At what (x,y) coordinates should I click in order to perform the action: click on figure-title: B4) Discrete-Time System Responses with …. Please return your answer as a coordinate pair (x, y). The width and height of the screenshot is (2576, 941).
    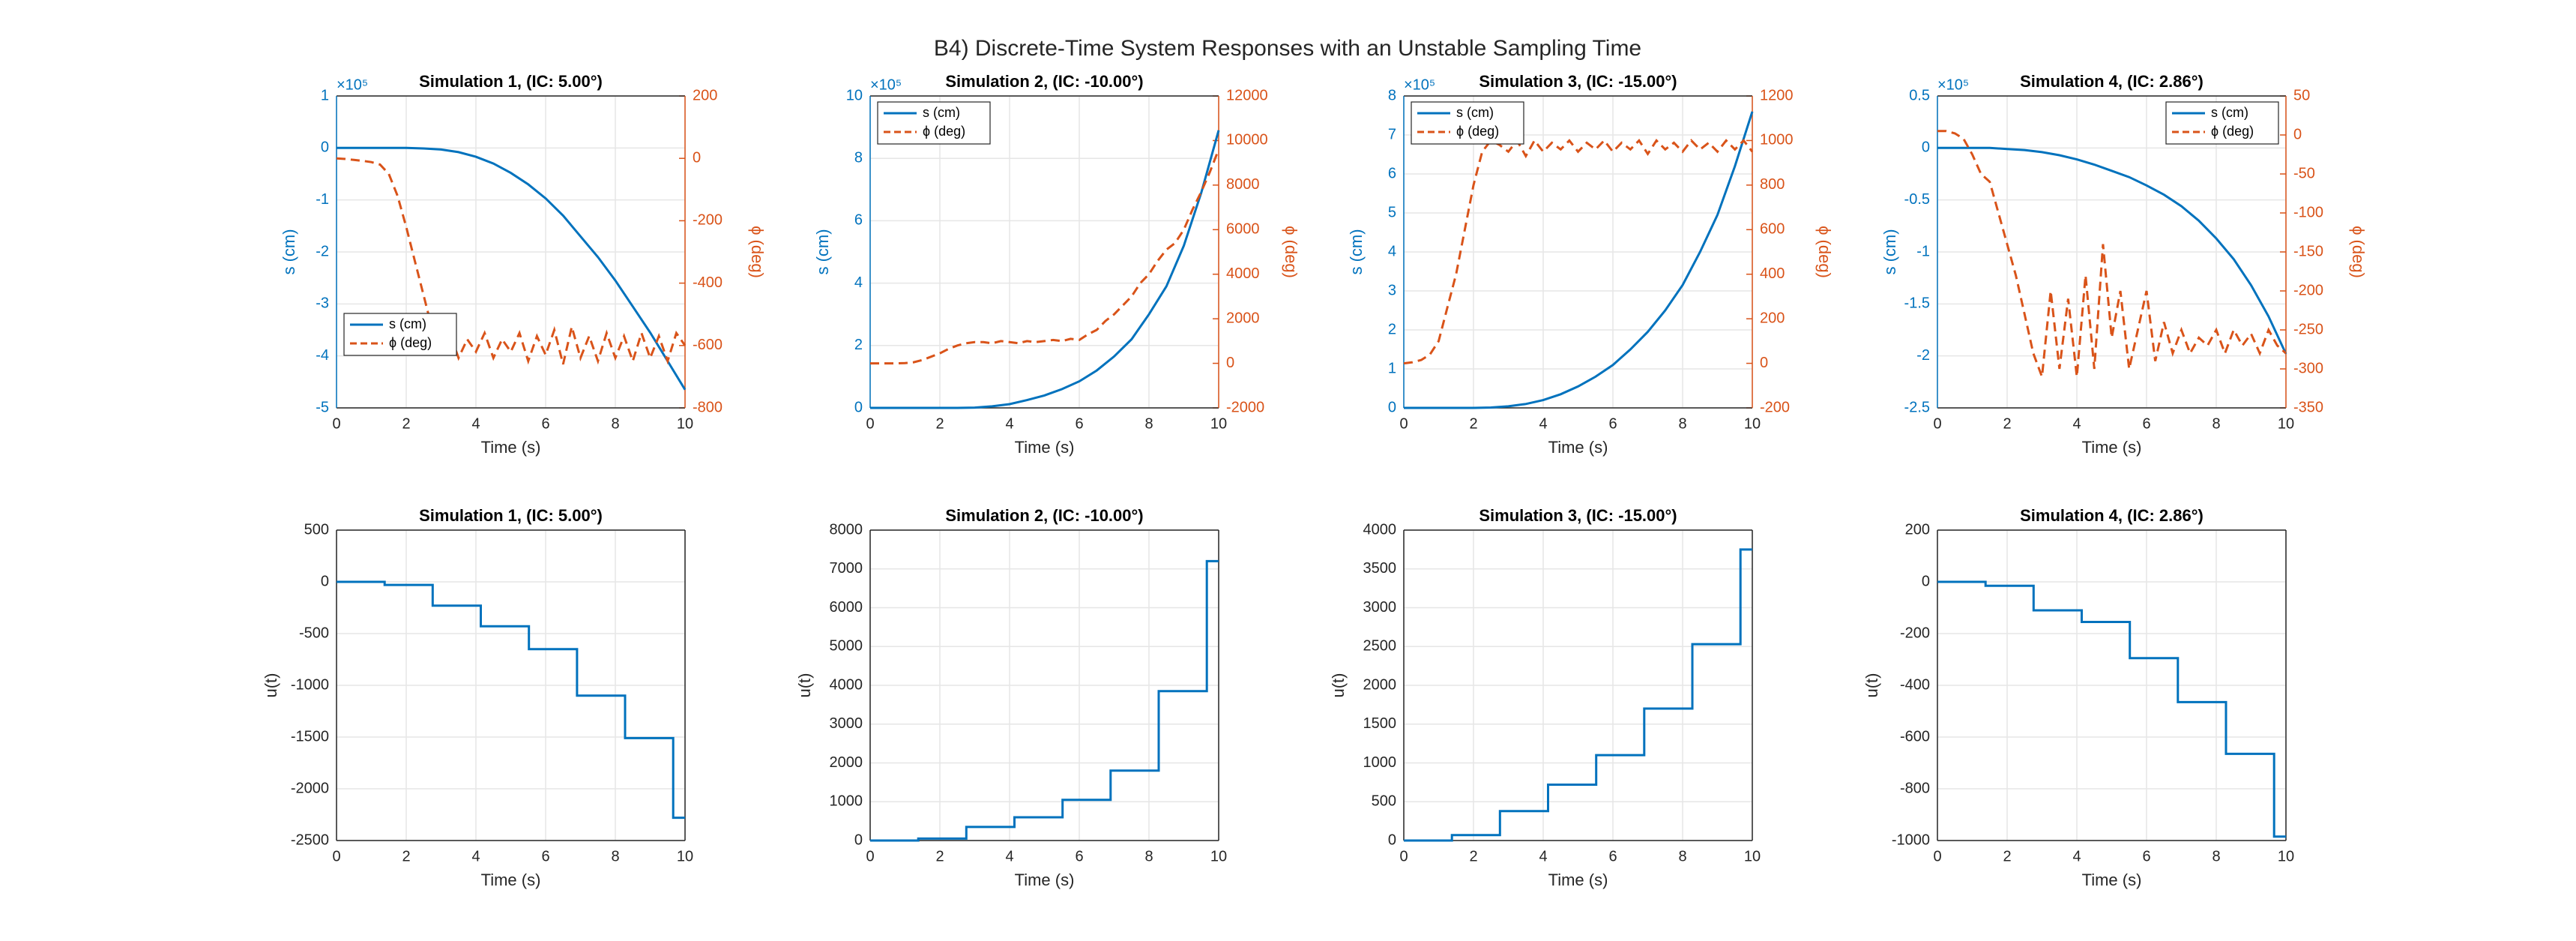
    Looking at the image, I should click on (1288, 48).